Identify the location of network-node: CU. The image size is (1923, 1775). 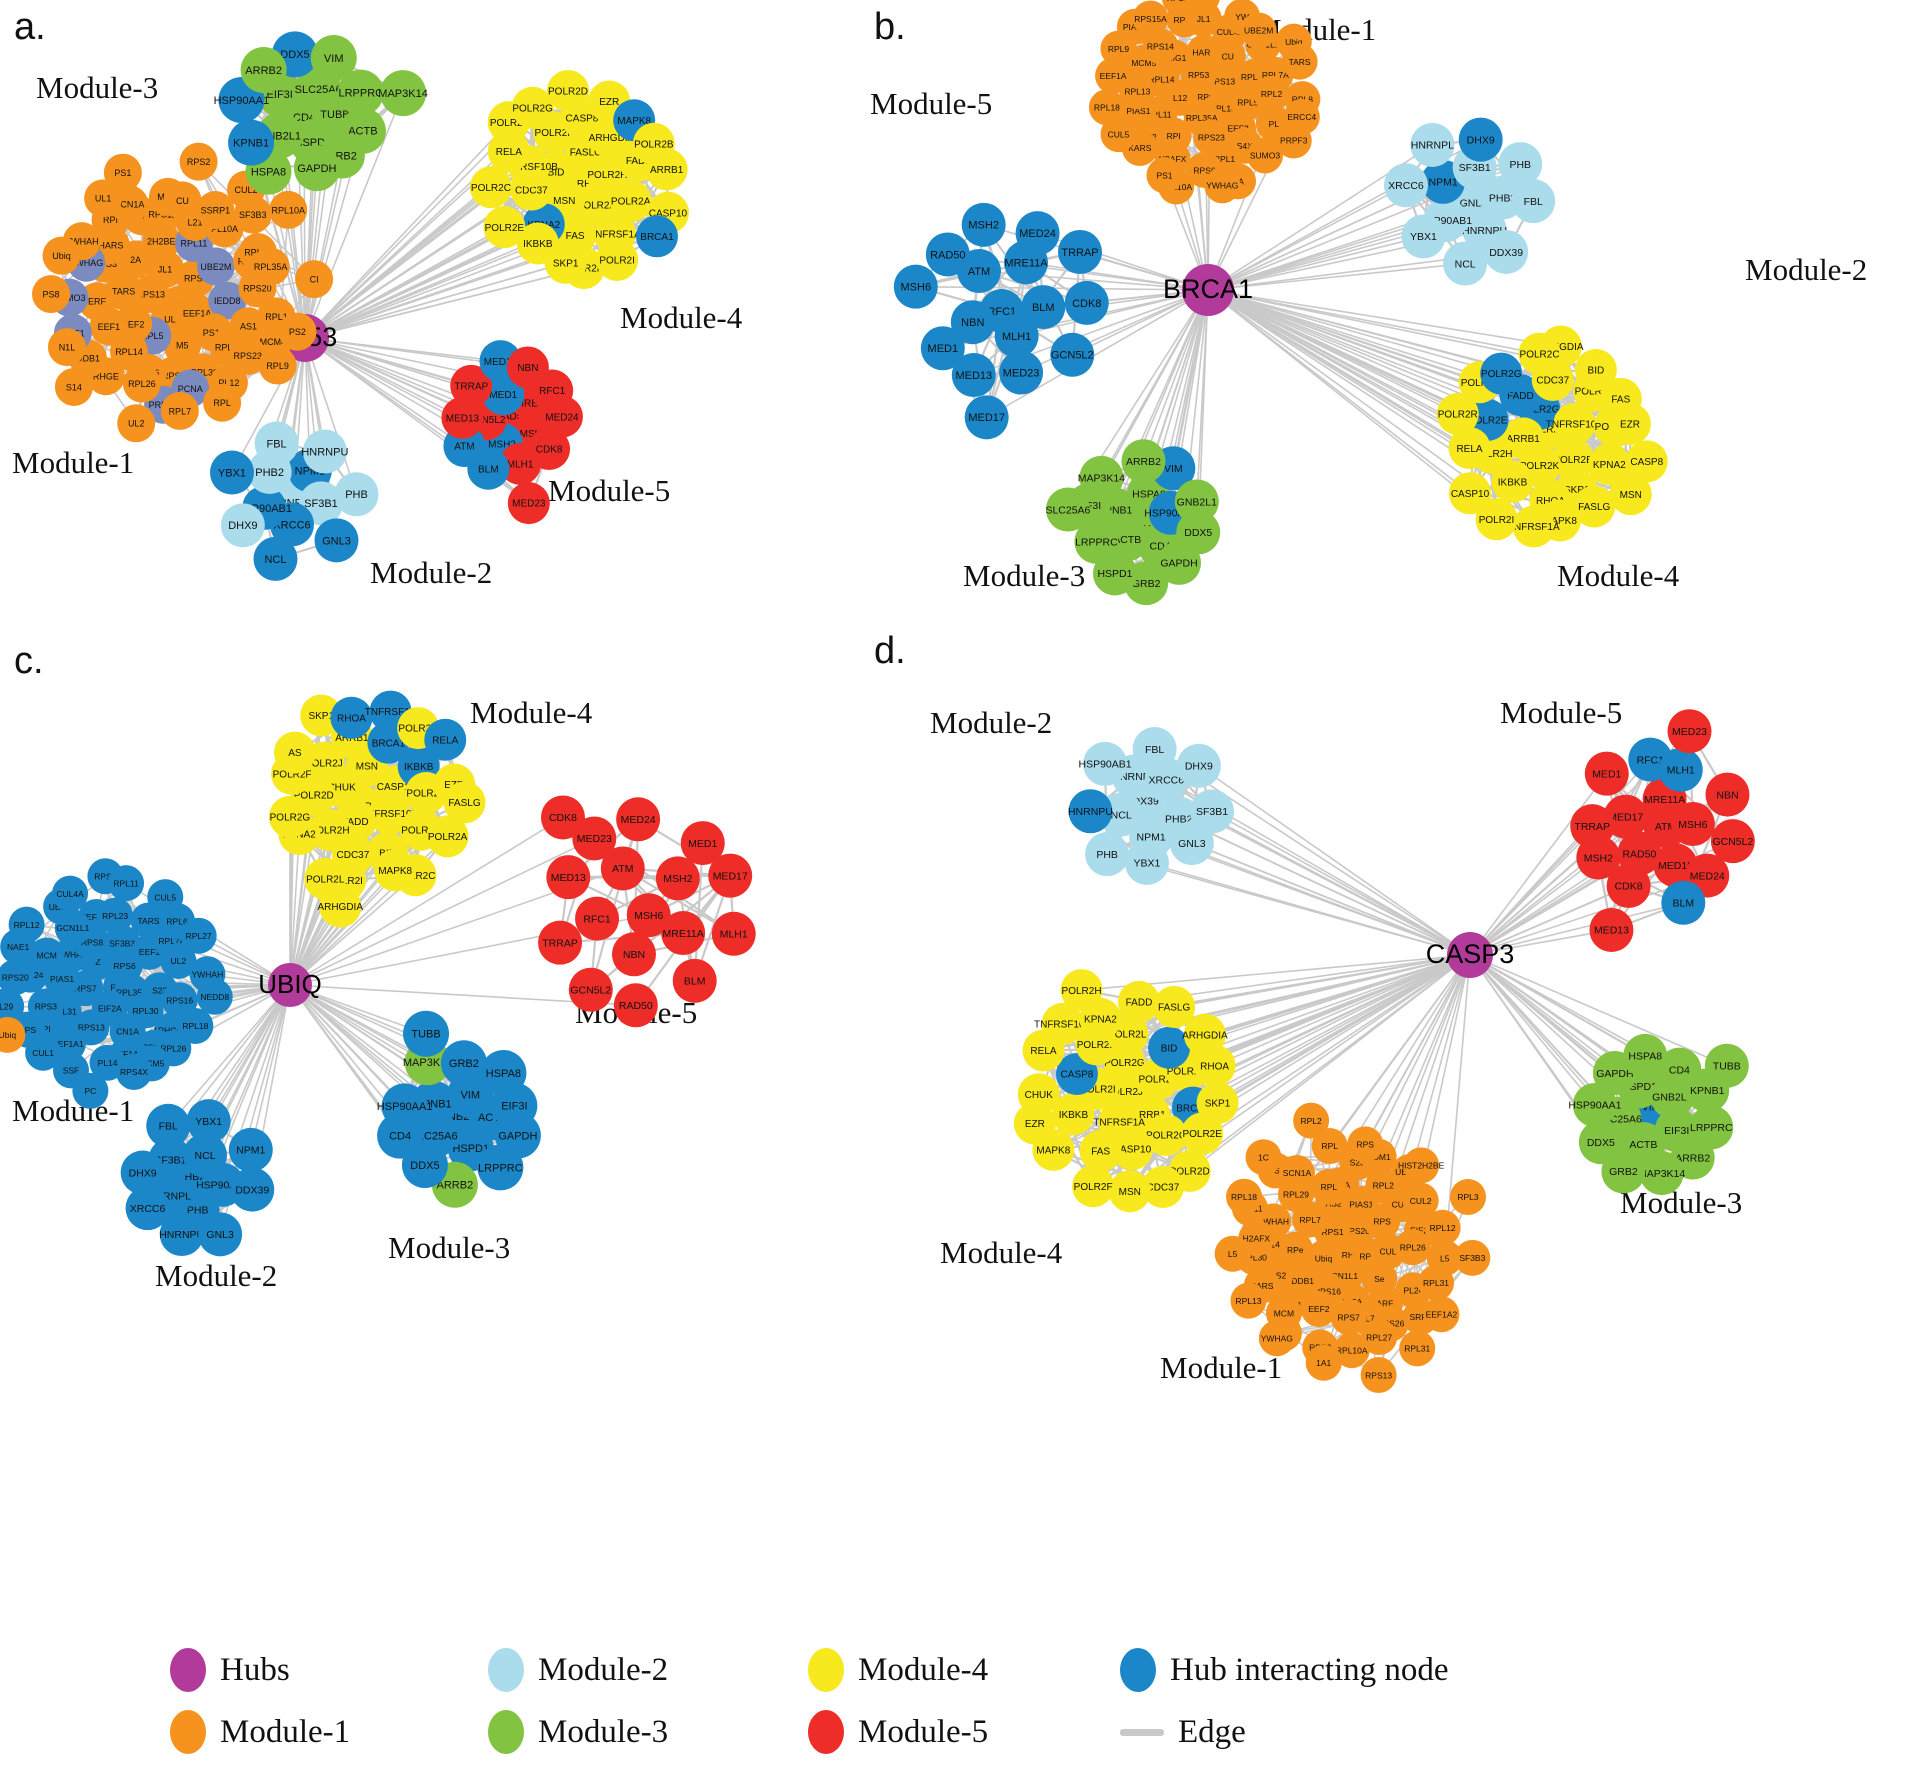
(182, 200).